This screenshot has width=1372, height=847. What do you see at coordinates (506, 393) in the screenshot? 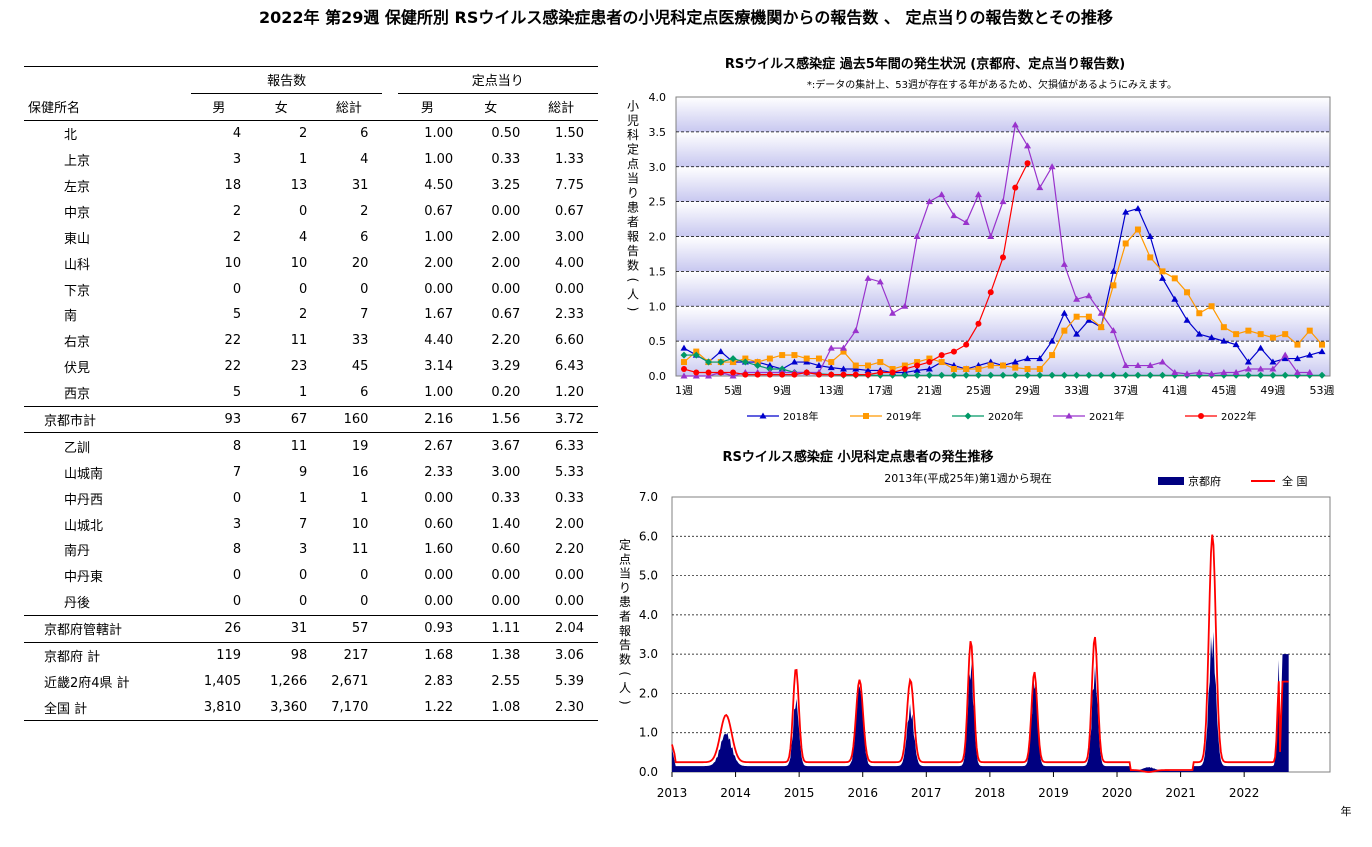
I see `row-cell: 0.20` at bounding box center [506, 393].